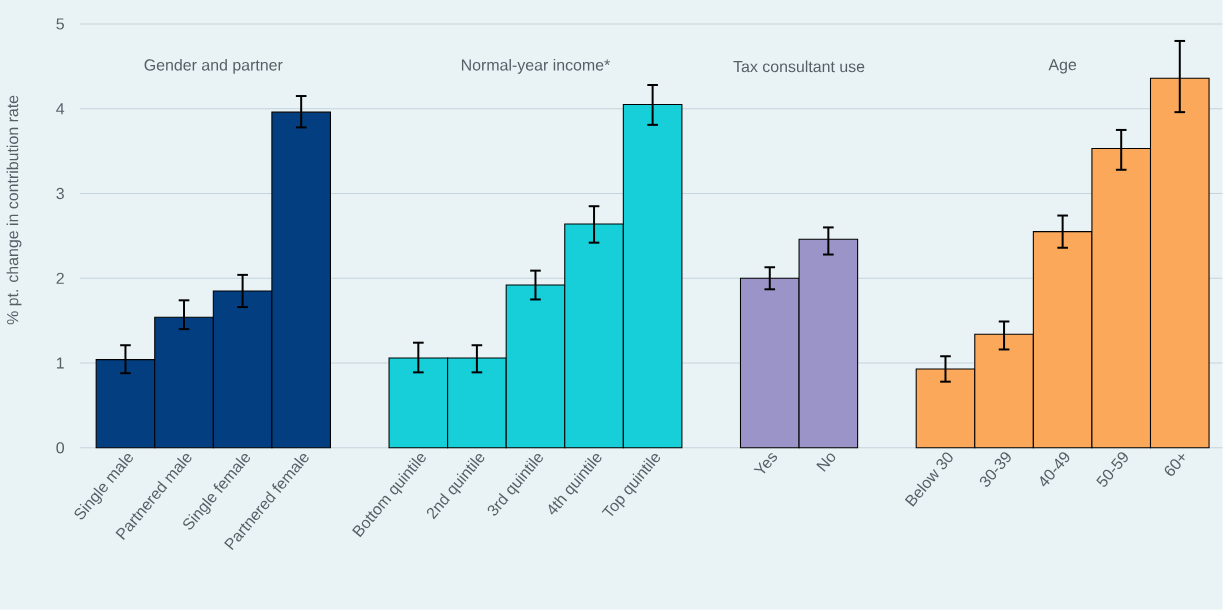 This screenshot has width=1223, height=610. What do you see at coordinates (799, 66) in the screenshot?
I see `annotation: Tax consultant use` at bounding box center [799, 66].